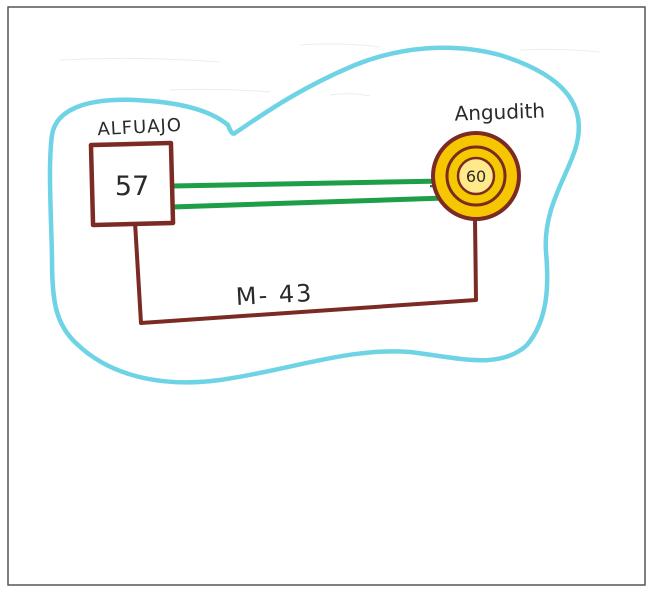 The height and width of the screenshot is (592, 655). Describe the element at coordinates (274, 295) in the screenshot. I see `bottom-edge-label: M- 43` at that location.